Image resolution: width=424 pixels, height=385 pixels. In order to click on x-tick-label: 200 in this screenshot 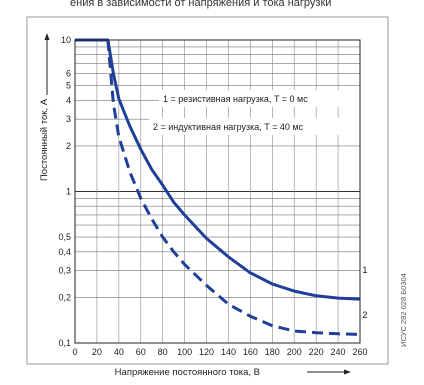, I will do `click(294, 352)`.